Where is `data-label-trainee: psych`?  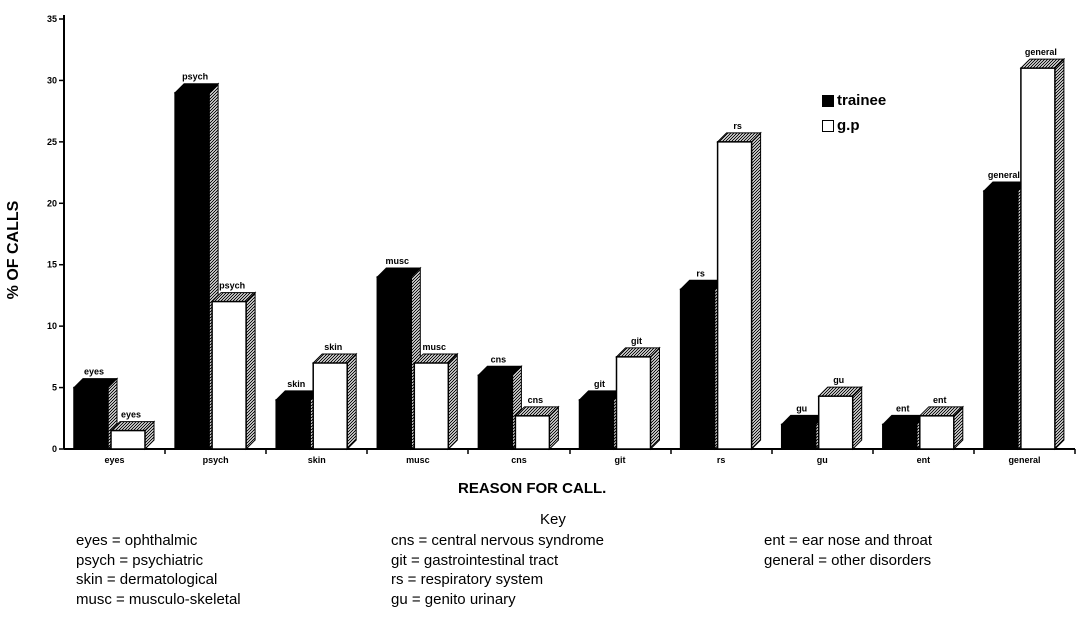 data-label-trainee: psych is located at coordinates (195, 77).